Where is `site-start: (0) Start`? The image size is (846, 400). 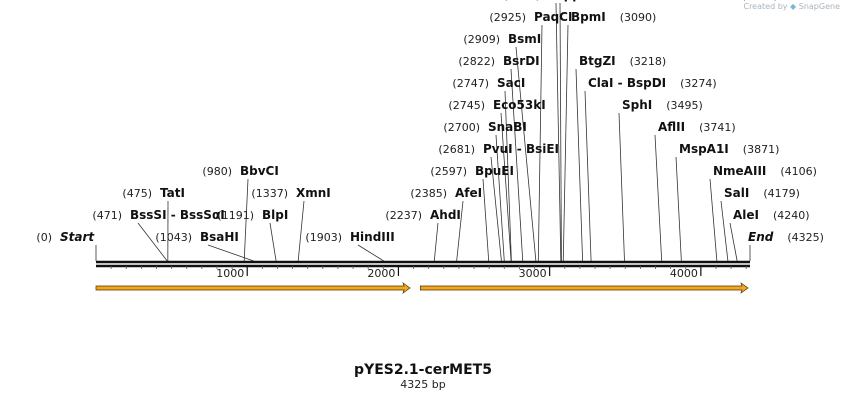
site-start: (0) Start is located at coordinates (65, 237).